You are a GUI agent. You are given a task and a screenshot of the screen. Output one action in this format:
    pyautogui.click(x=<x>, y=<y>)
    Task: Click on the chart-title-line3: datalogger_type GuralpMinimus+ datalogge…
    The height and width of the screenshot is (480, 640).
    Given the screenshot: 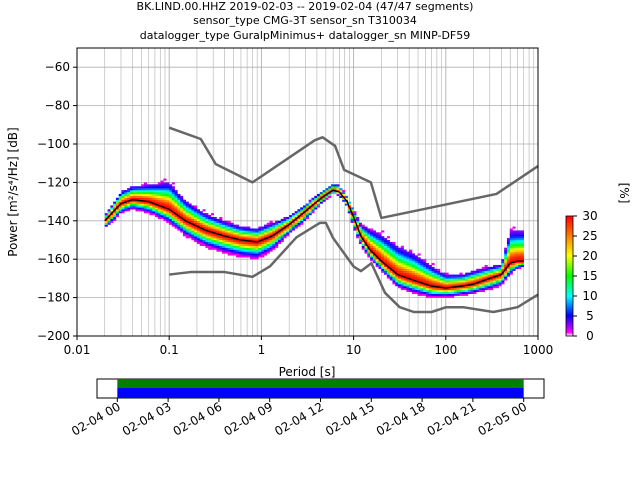 What is the action you would take?
    pyautogui.click(x=305, y=35)
    